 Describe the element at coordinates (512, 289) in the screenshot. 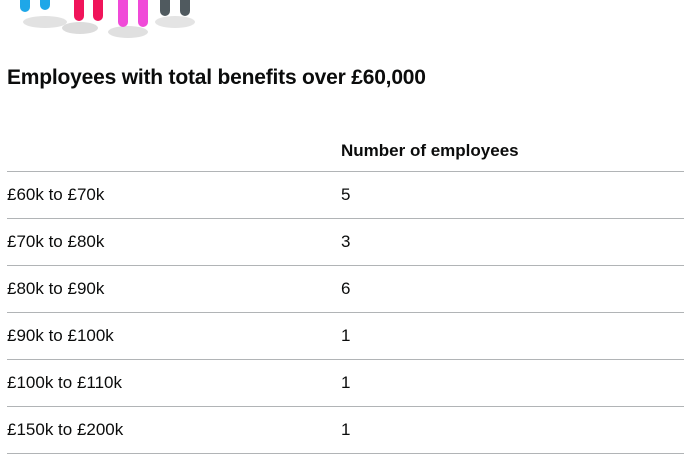

I see `count-cell: 6` at that location.